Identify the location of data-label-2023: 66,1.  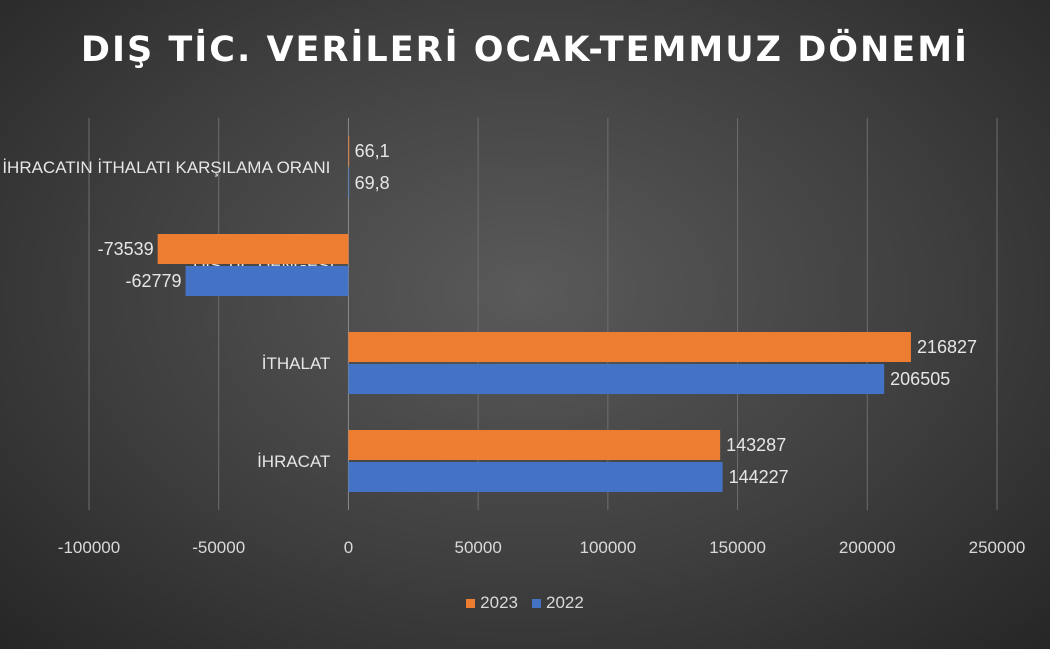
(372, 151).